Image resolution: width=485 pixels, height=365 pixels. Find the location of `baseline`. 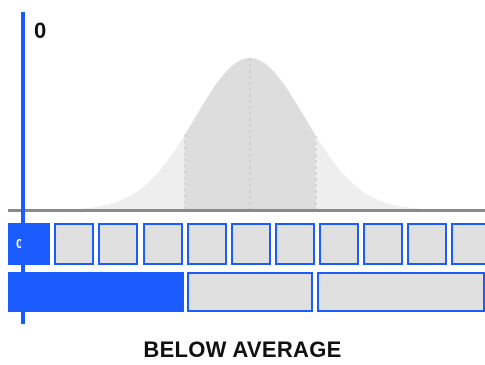

baseline is located at coordinates (246, 210).